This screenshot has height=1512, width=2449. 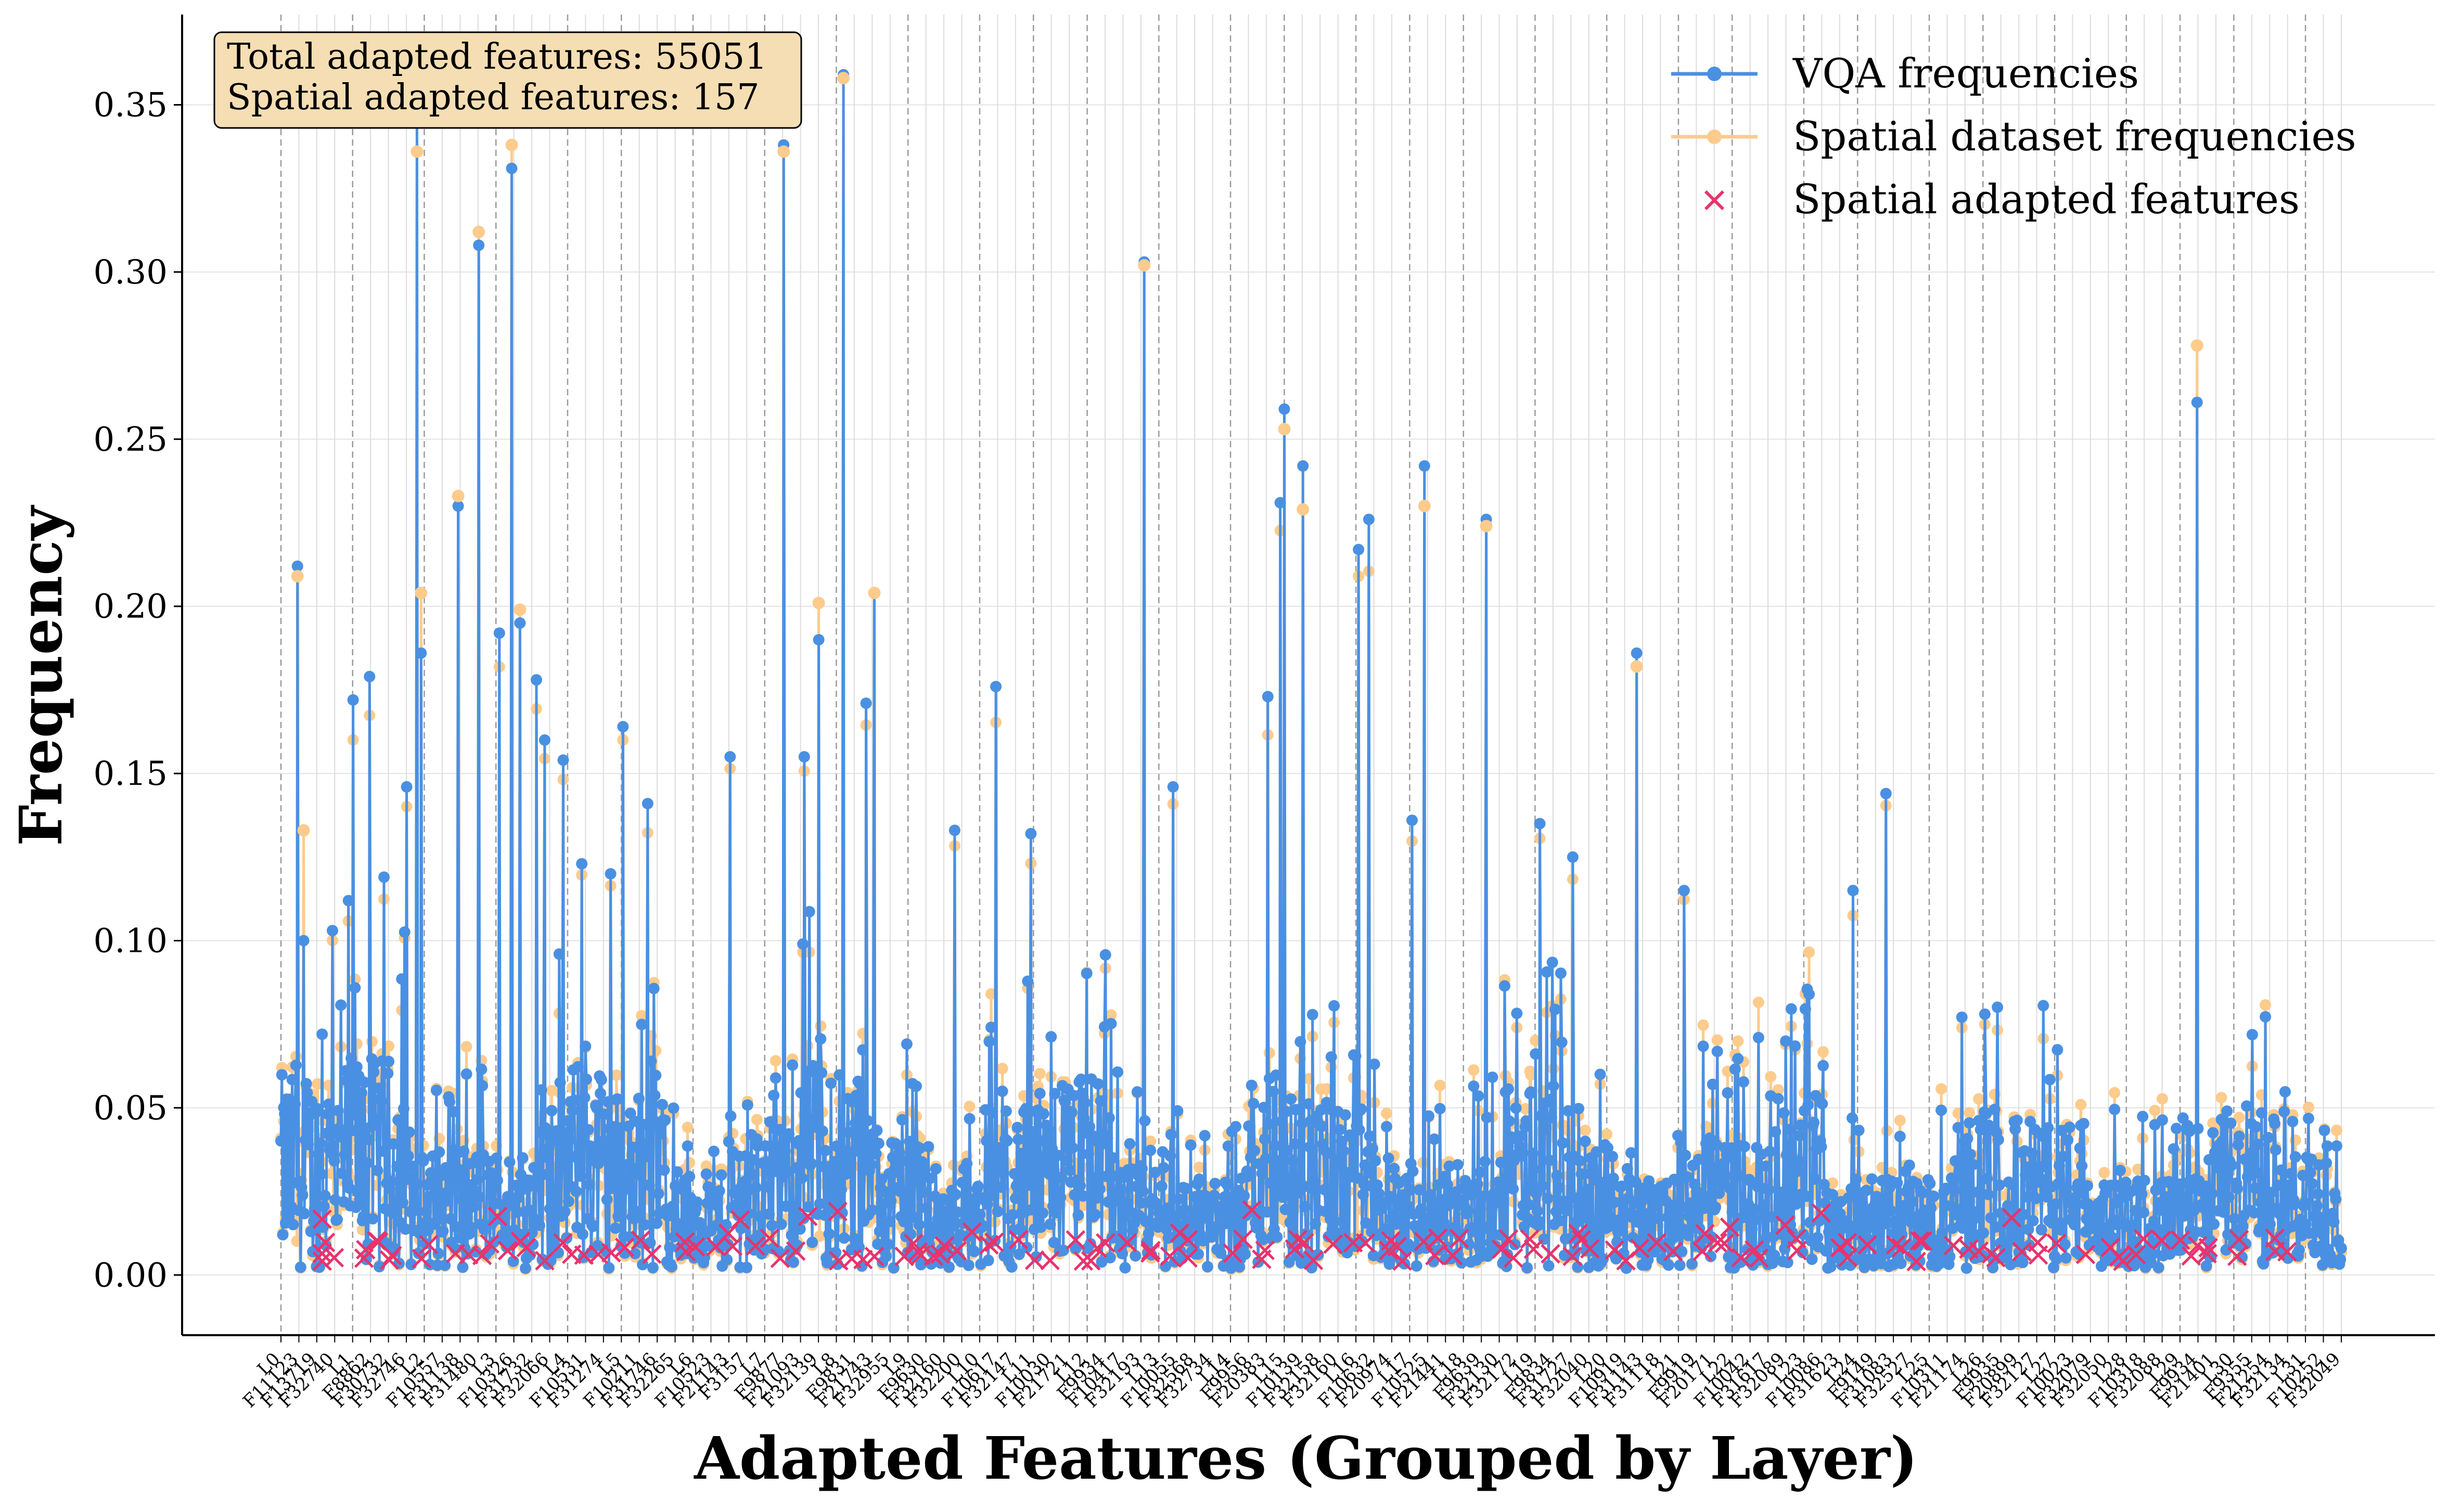 I want to click on info-spatial-adapted: Spatial adapted features: 157, so click(x=493, y=97).